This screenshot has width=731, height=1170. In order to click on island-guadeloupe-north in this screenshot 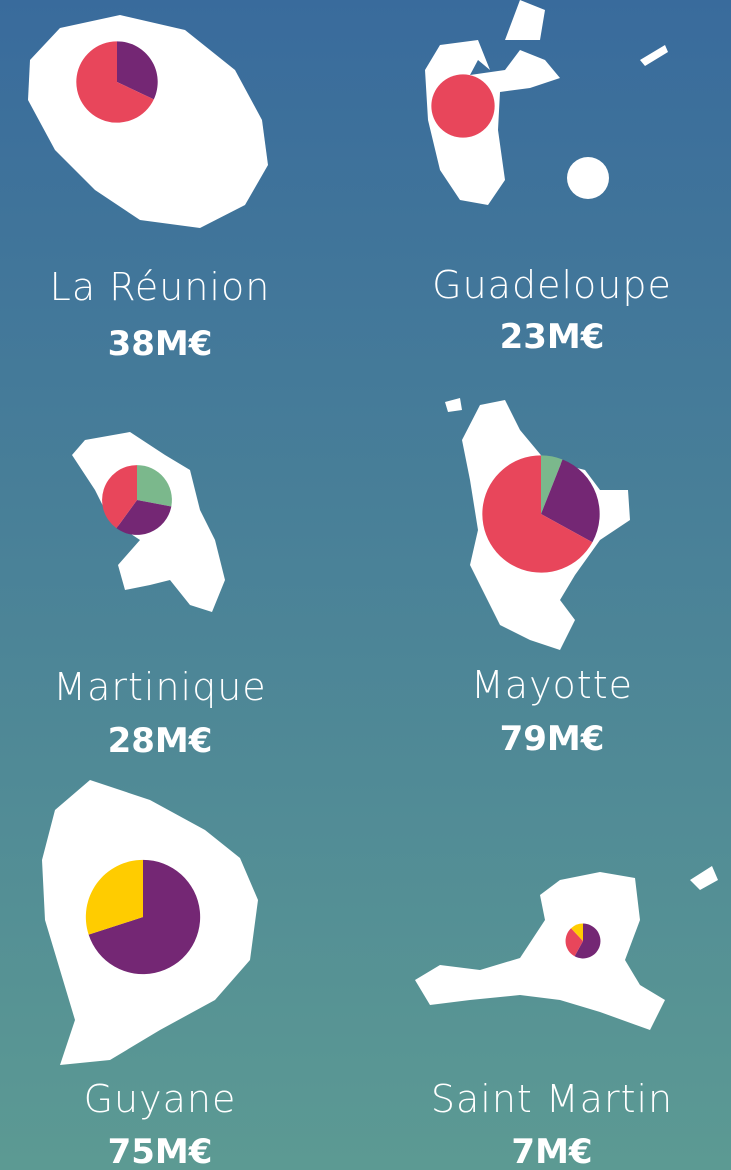, I will do `click(654, 55)`.